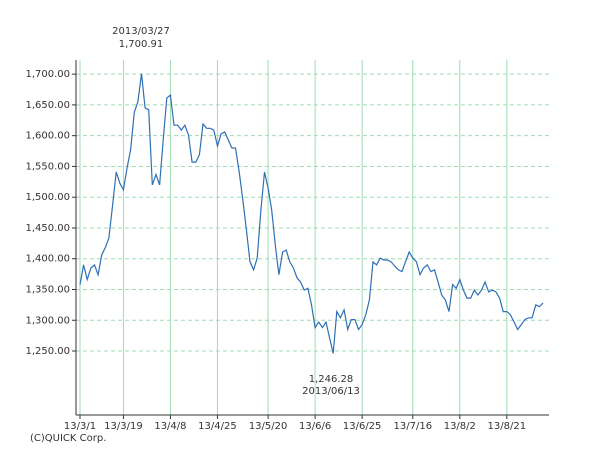 This screenshot has width=609, height=461. I want to click on x-tick-label: 13/3/19, so click(123, 426).